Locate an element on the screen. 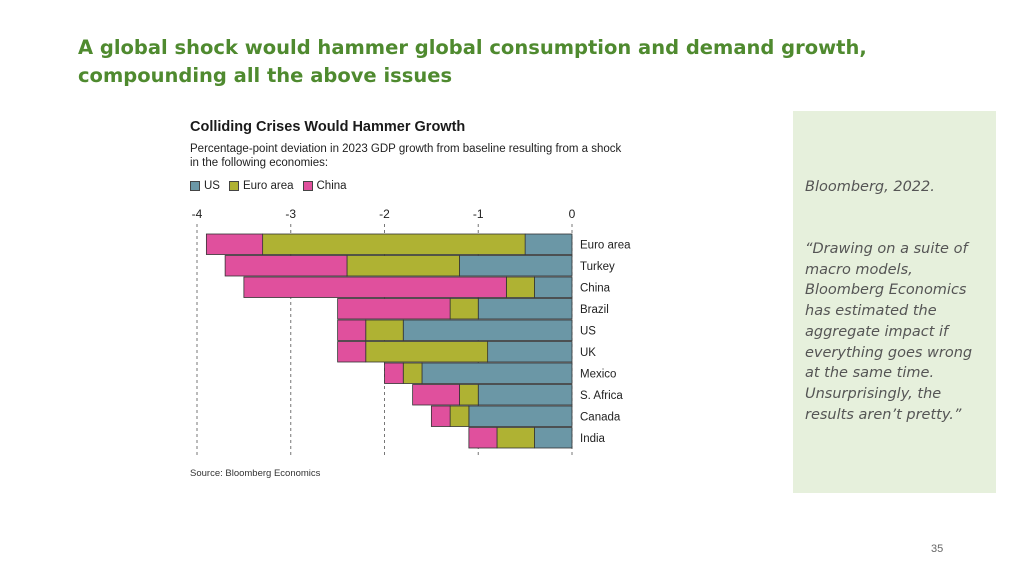 This screenshot has width=1024, height=576. legend-label-china: China is located at coordinates (331, 186).